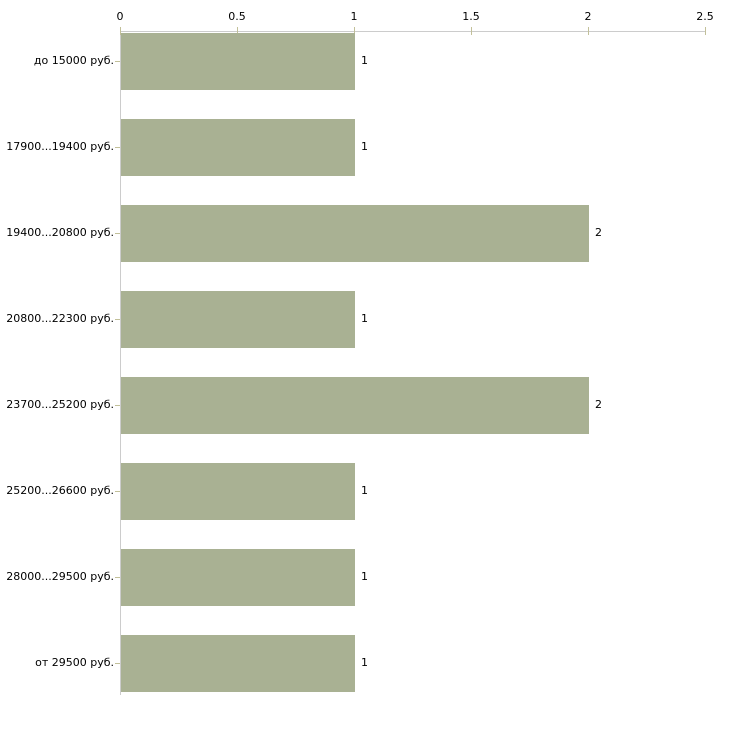 The image size is (730, 730). I want to click on x-axis-tick-label: 1.5, so click(471, 16).